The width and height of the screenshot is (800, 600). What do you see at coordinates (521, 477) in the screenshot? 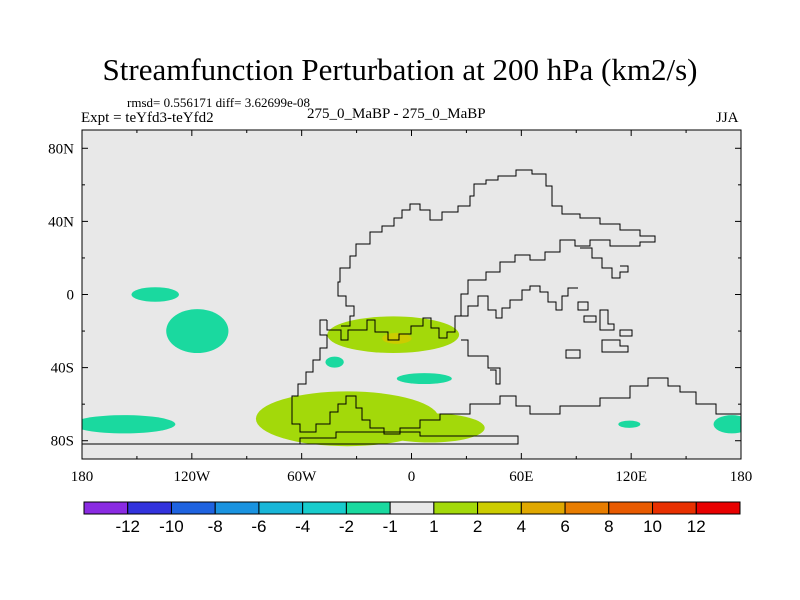
I see `x-tick-label: 60E` at bounding box center [521, 477].